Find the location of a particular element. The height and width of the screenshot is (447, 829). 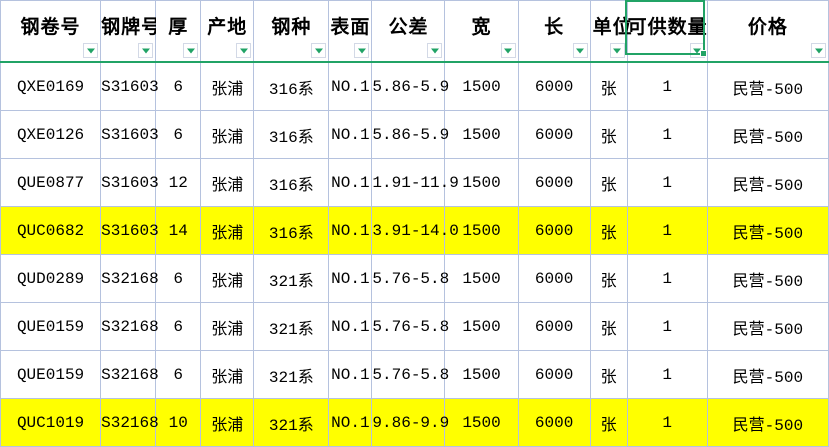

column-header-quantity: 可供数量 is located at coordinates (667, 31).